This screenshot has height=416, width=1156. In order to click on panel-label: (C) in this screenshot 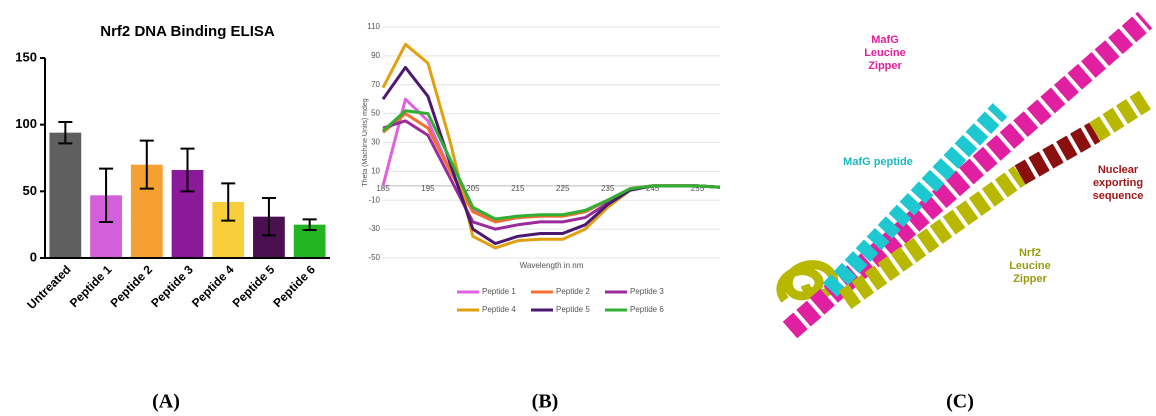, I will do `click(960, 402)`.